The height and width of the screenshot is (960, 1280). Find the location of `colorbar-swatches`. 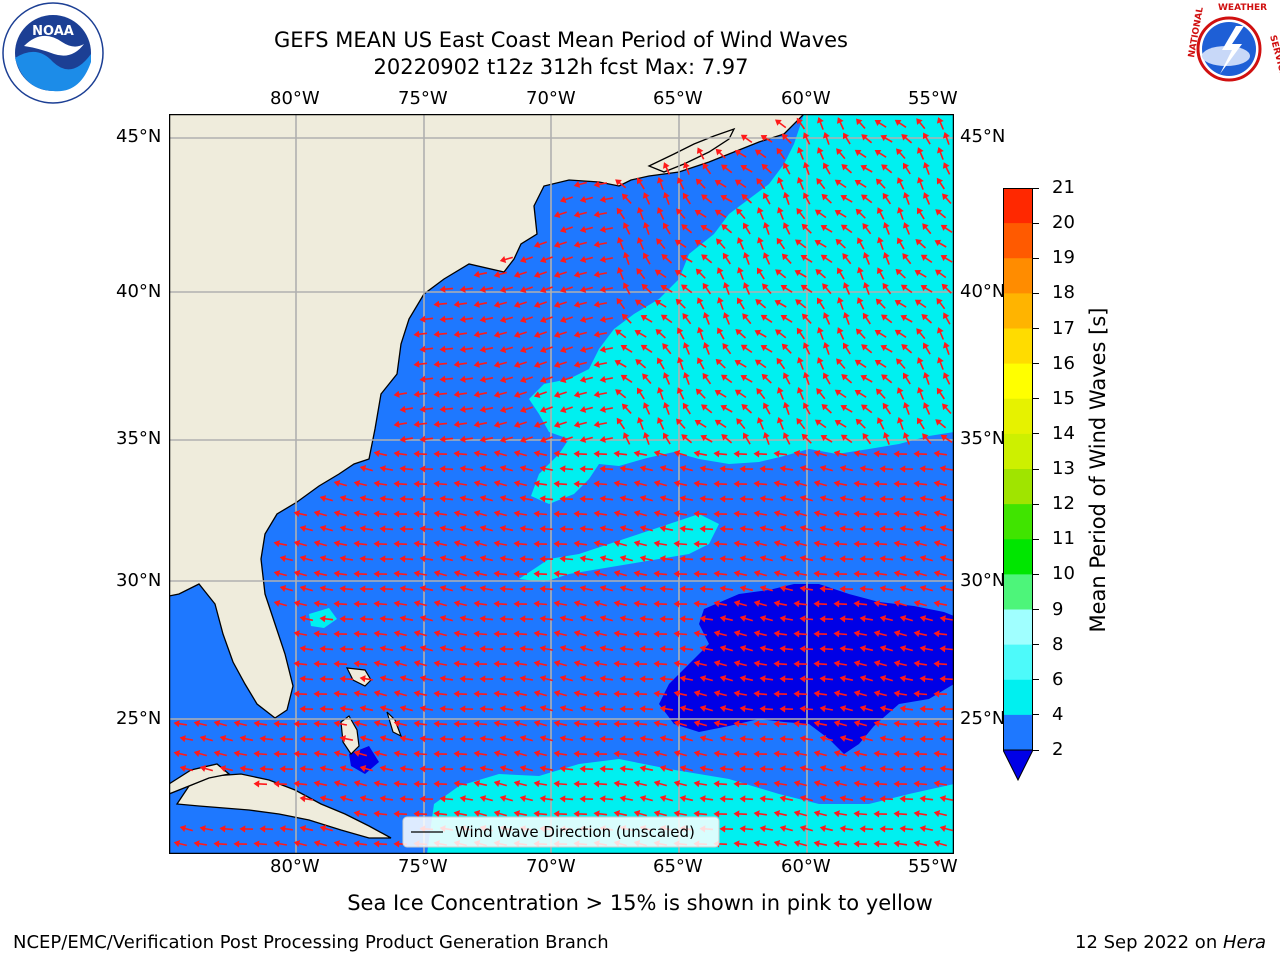

colorbar-swatches is located at coordinates (1018, 485).